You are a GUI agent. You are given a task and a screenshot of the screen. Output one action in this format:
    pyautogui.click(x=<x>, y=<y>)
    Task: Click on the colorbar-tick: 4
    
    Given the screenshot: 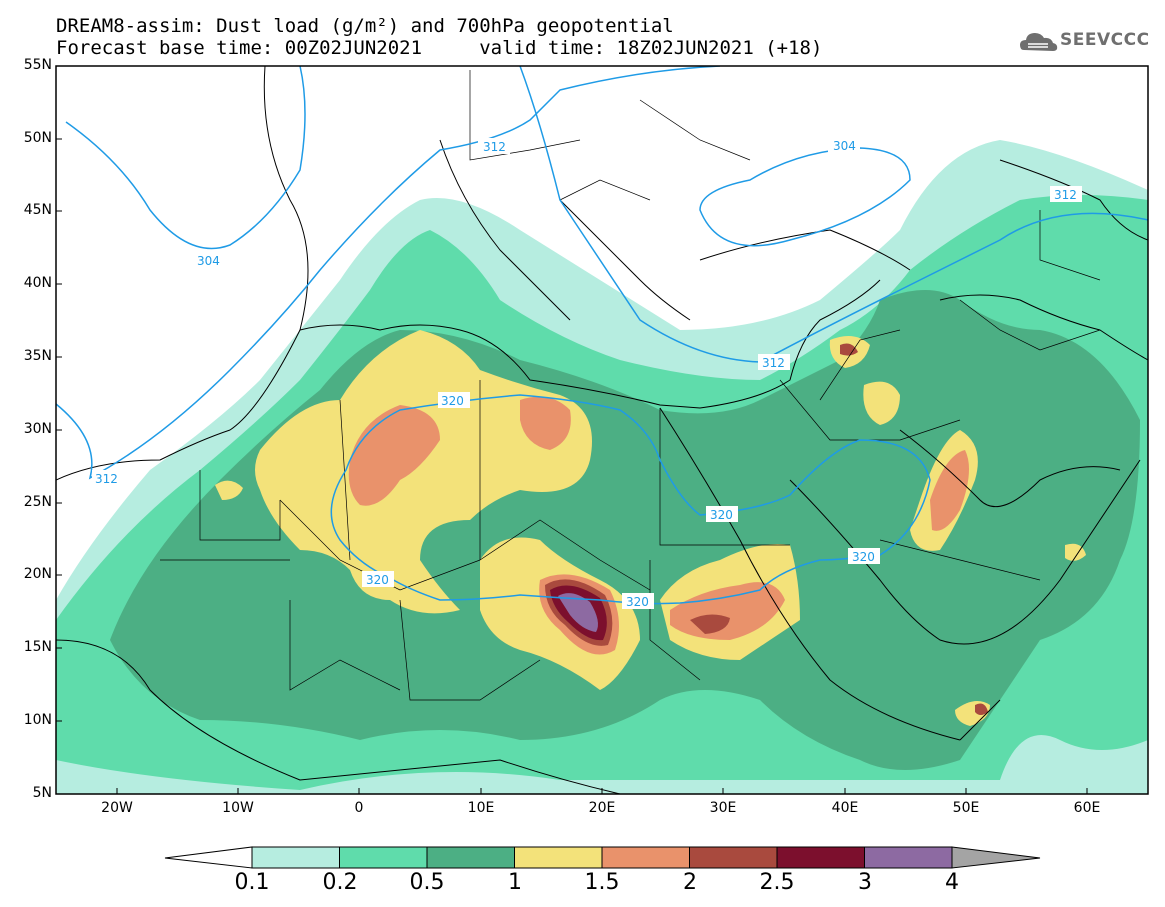 What is the action you would take?
    pyautogui.click(x=952, y=882)
    